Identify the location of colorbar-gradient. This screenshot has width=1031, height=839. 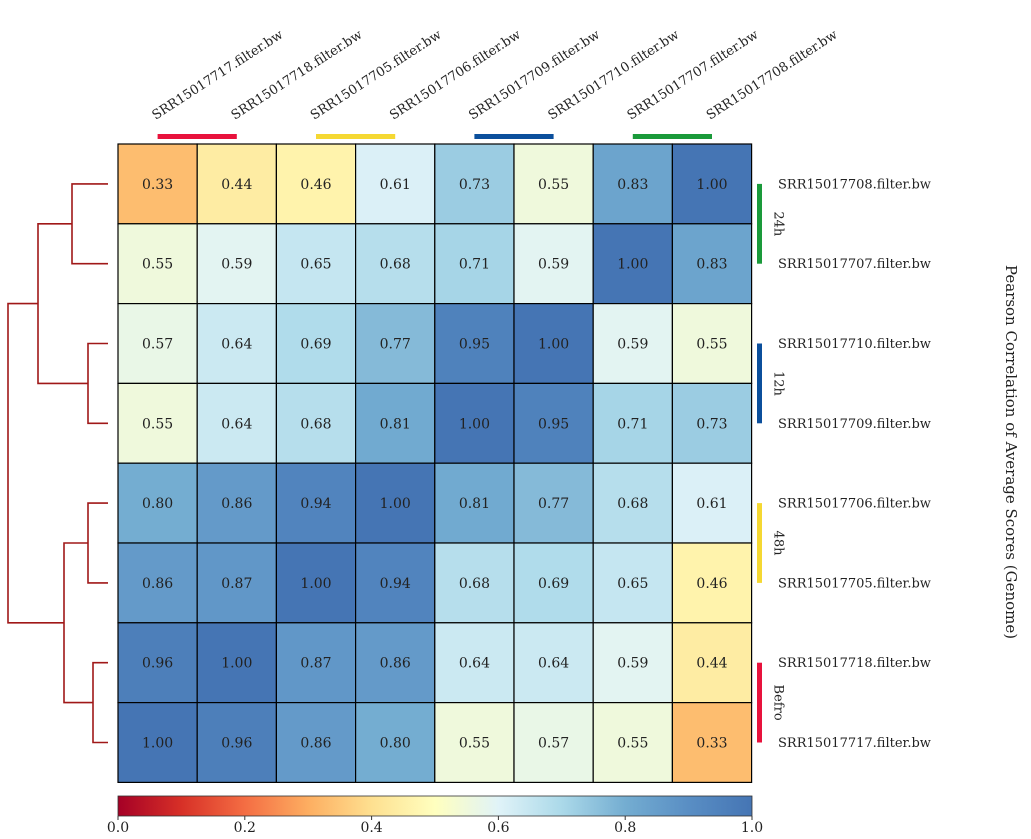
(435, 806).